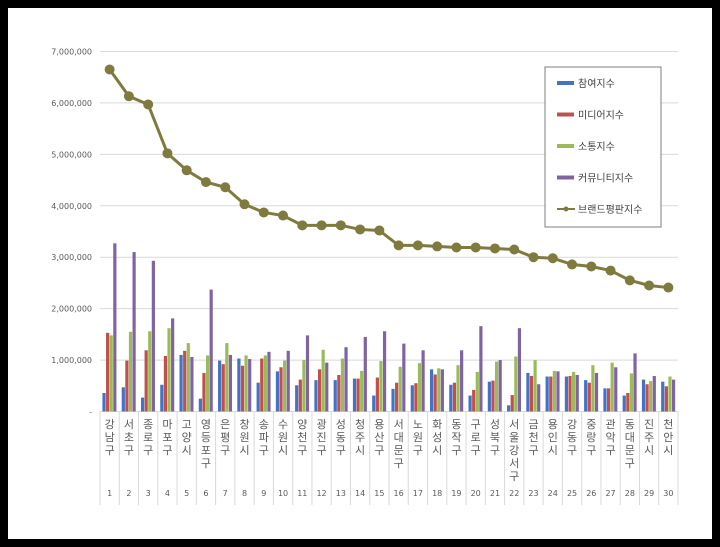 This screenshot has height=547, width=720. I want to click on rank-label: 7, so click(225, 493).